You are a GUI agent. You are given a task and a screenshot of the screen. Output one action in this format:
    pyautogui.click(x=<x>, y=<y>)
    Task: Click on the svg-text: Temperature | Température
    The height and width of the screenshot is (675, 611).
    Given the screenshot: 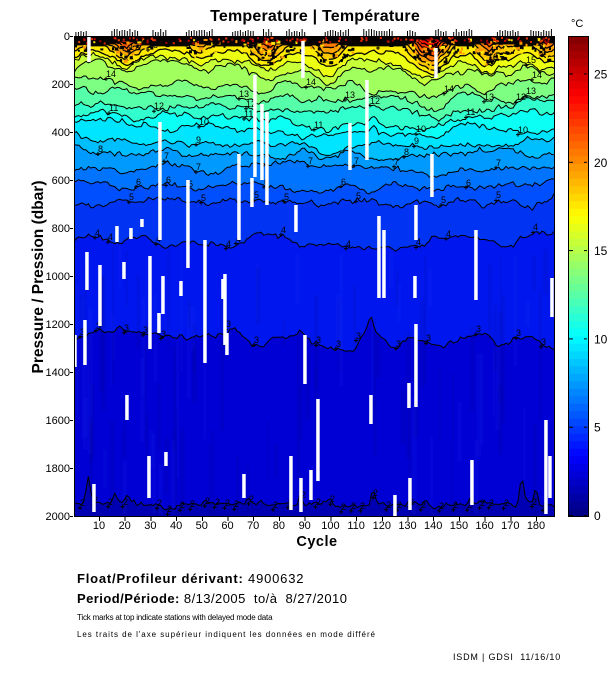 What is the action you would take?
    pyautogui.click(x=315, y=16)
    